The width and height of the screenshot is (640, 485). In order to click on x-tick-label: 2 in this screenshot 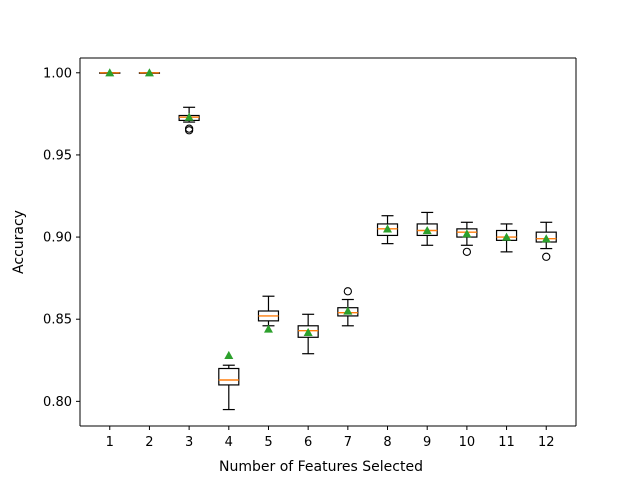, I will do `click(149, 442)`.